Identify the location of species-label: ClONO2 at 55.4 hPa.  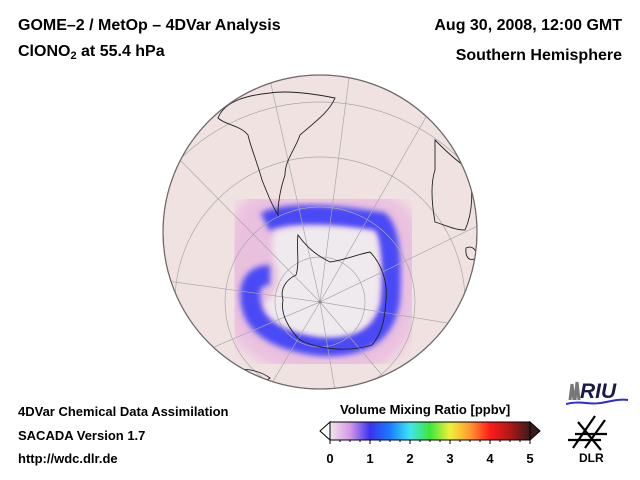
(91, 52).